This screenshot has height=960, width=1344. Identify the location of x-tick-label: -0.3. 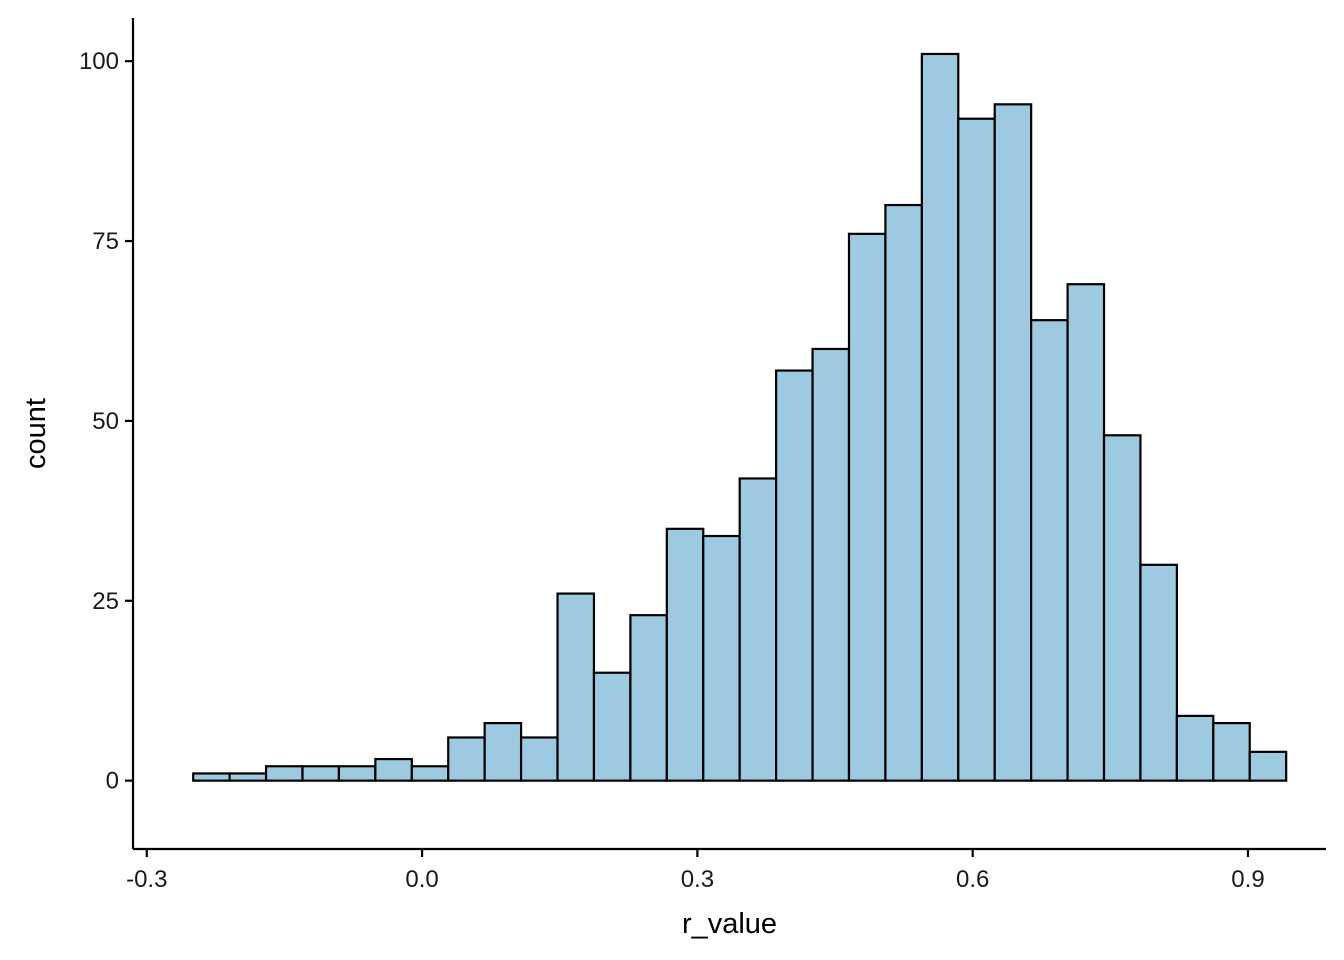
(146, 879).